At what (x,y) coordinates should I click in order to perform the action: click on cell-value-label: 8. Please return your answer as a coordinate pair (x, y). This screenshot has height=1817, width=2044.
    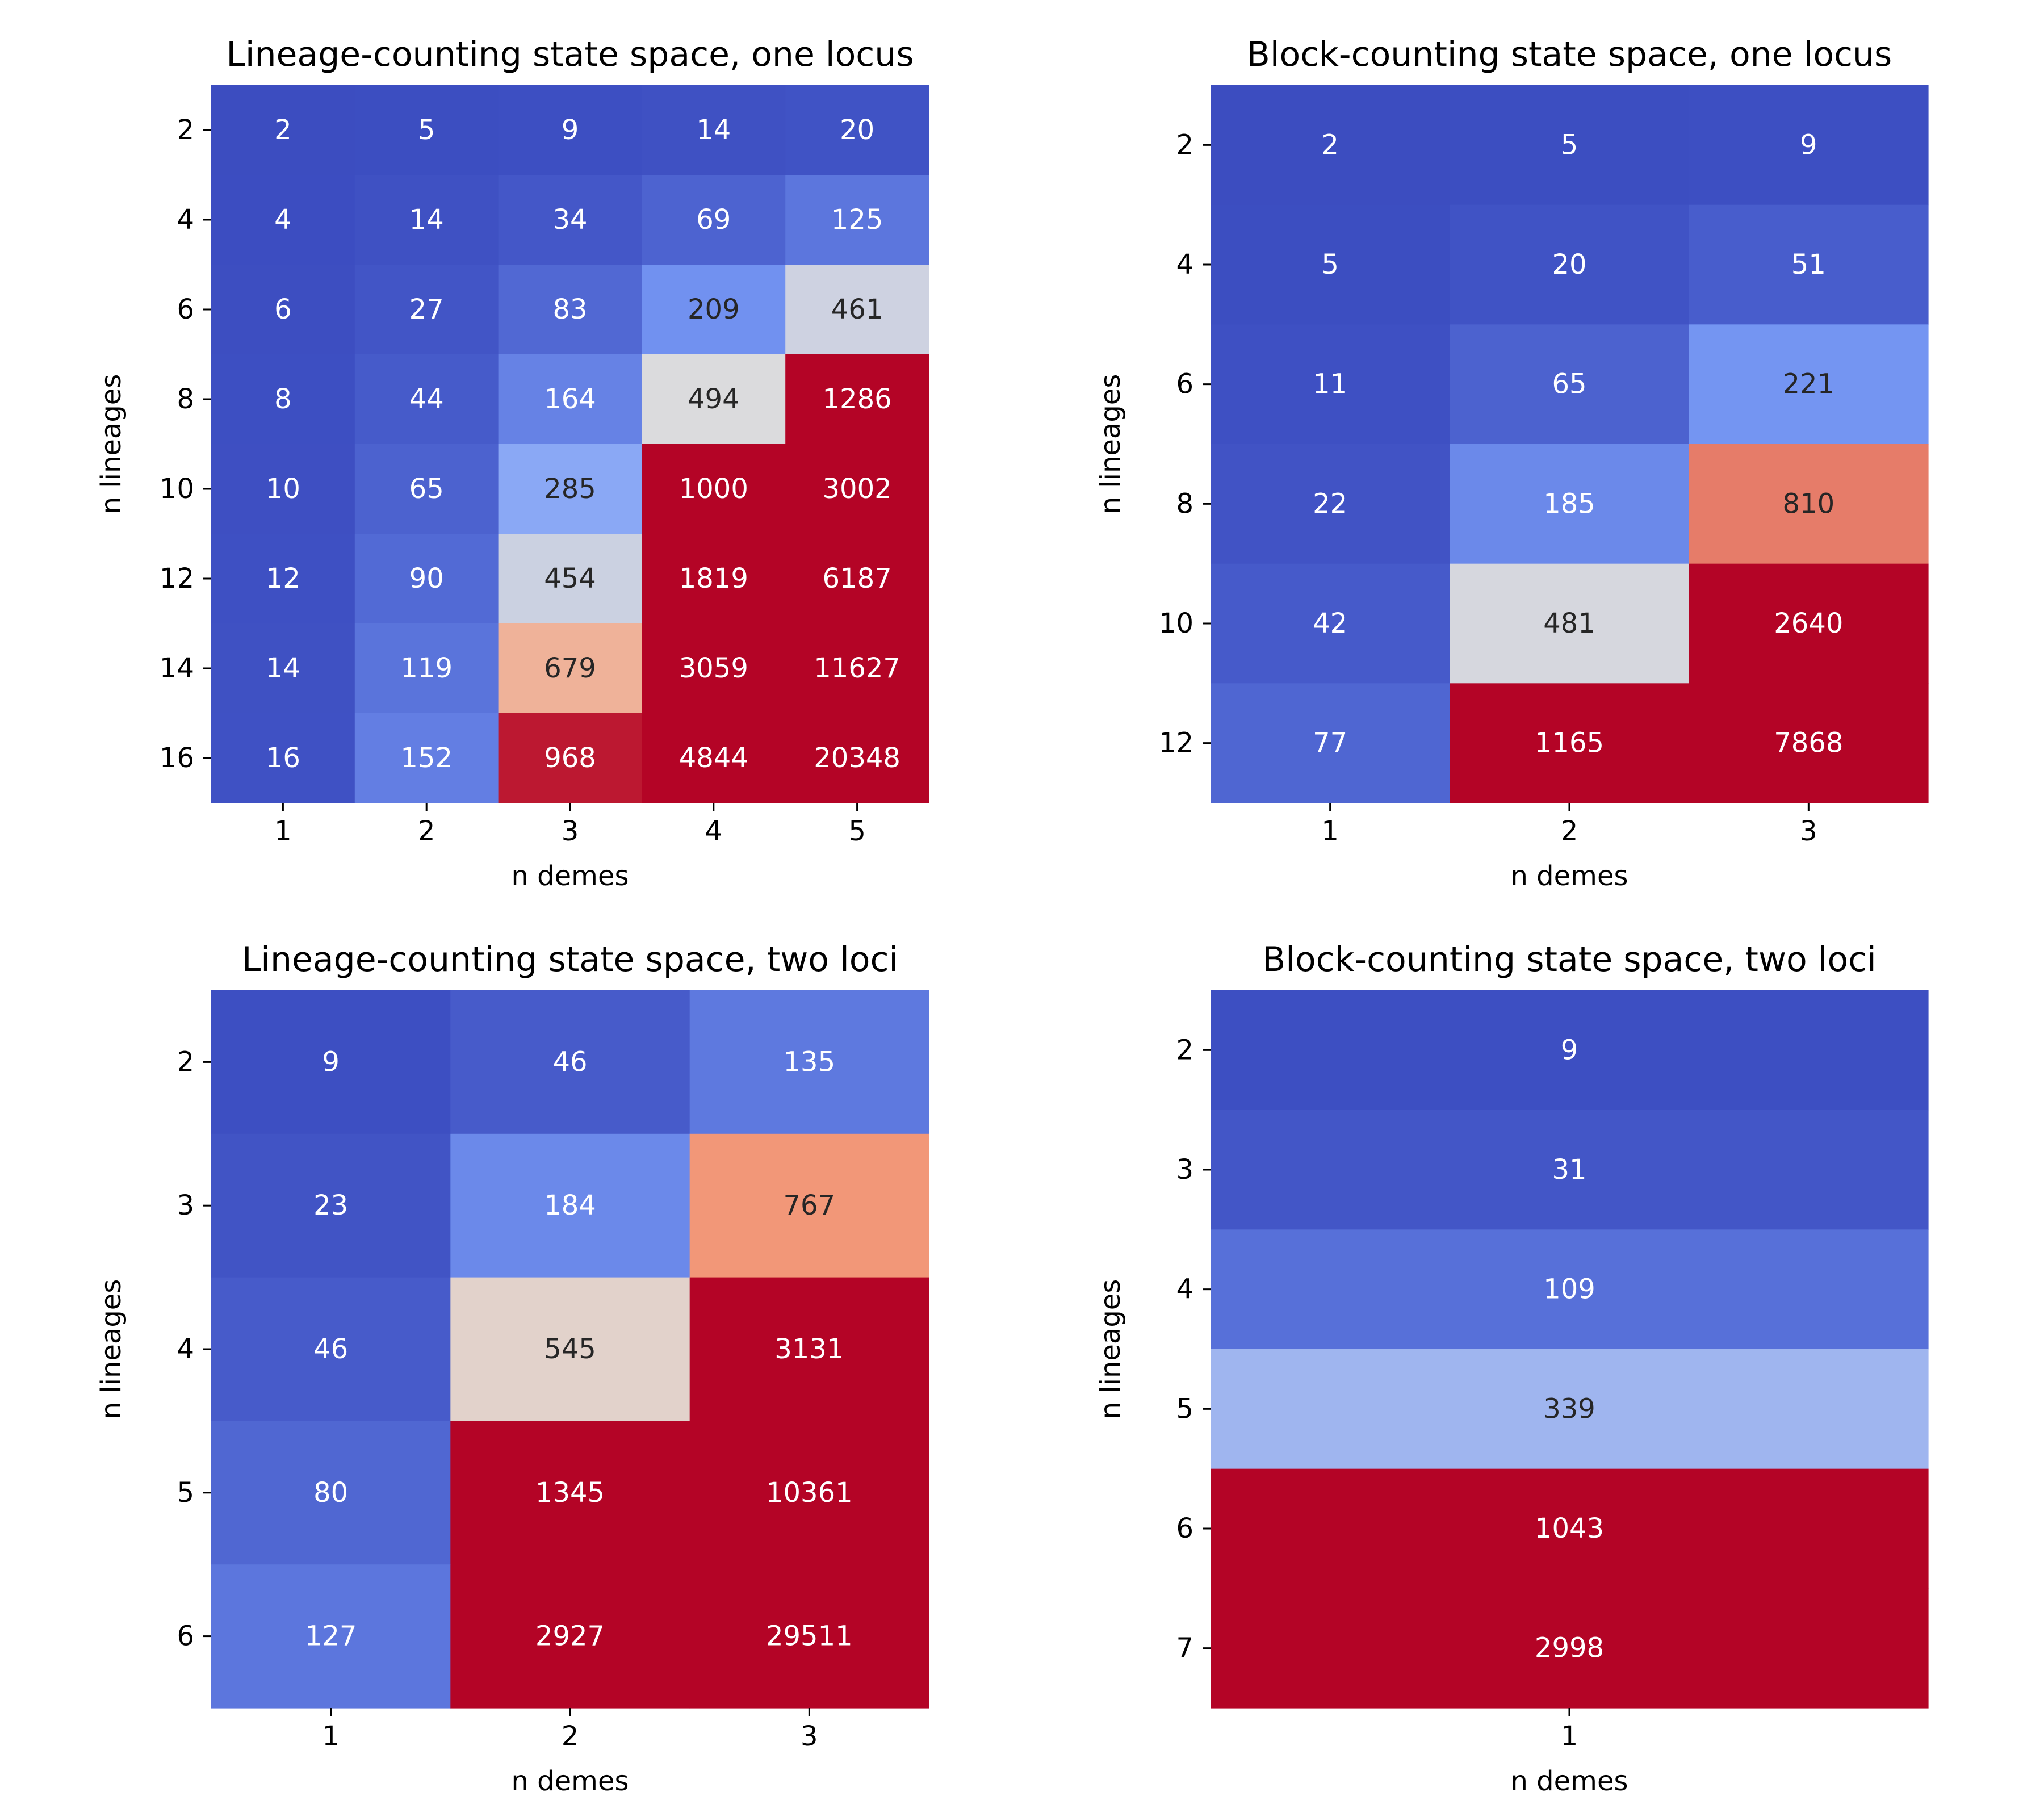
    Looking at the image, I should click on (283, 399).